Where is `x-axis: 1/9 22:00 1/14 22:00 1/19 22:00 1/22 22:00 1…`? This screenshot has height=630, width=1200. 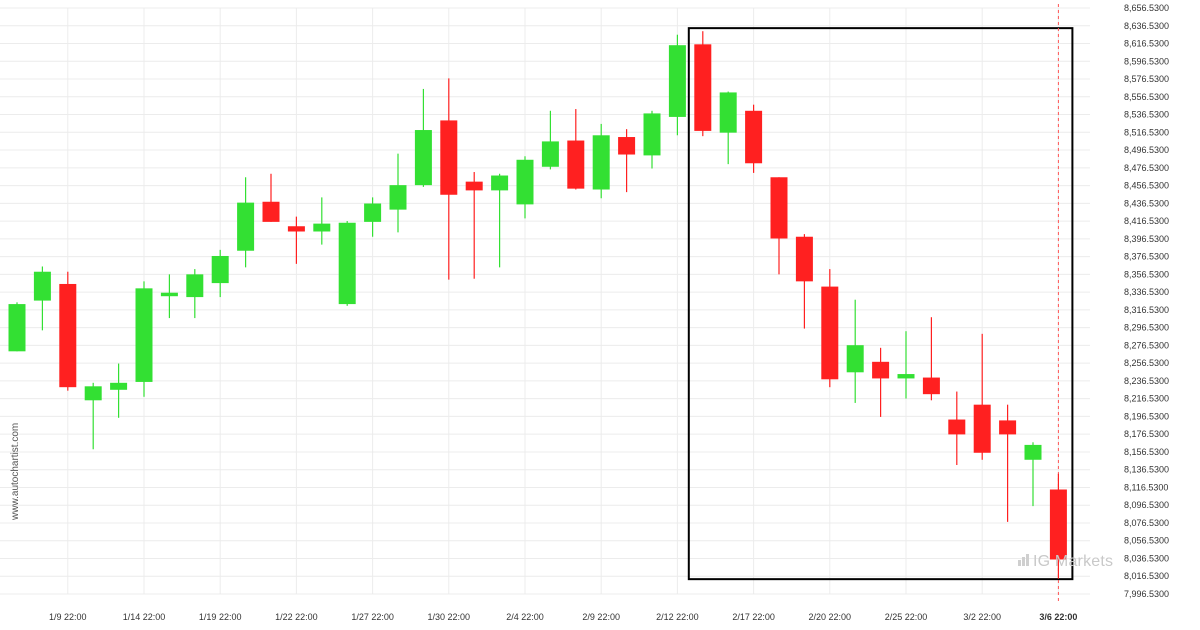 x-axis: 1/9 22:00 1/14 22:00 1/19 22:00 1/22 22:00 1… is located at coordinates (563, 617).